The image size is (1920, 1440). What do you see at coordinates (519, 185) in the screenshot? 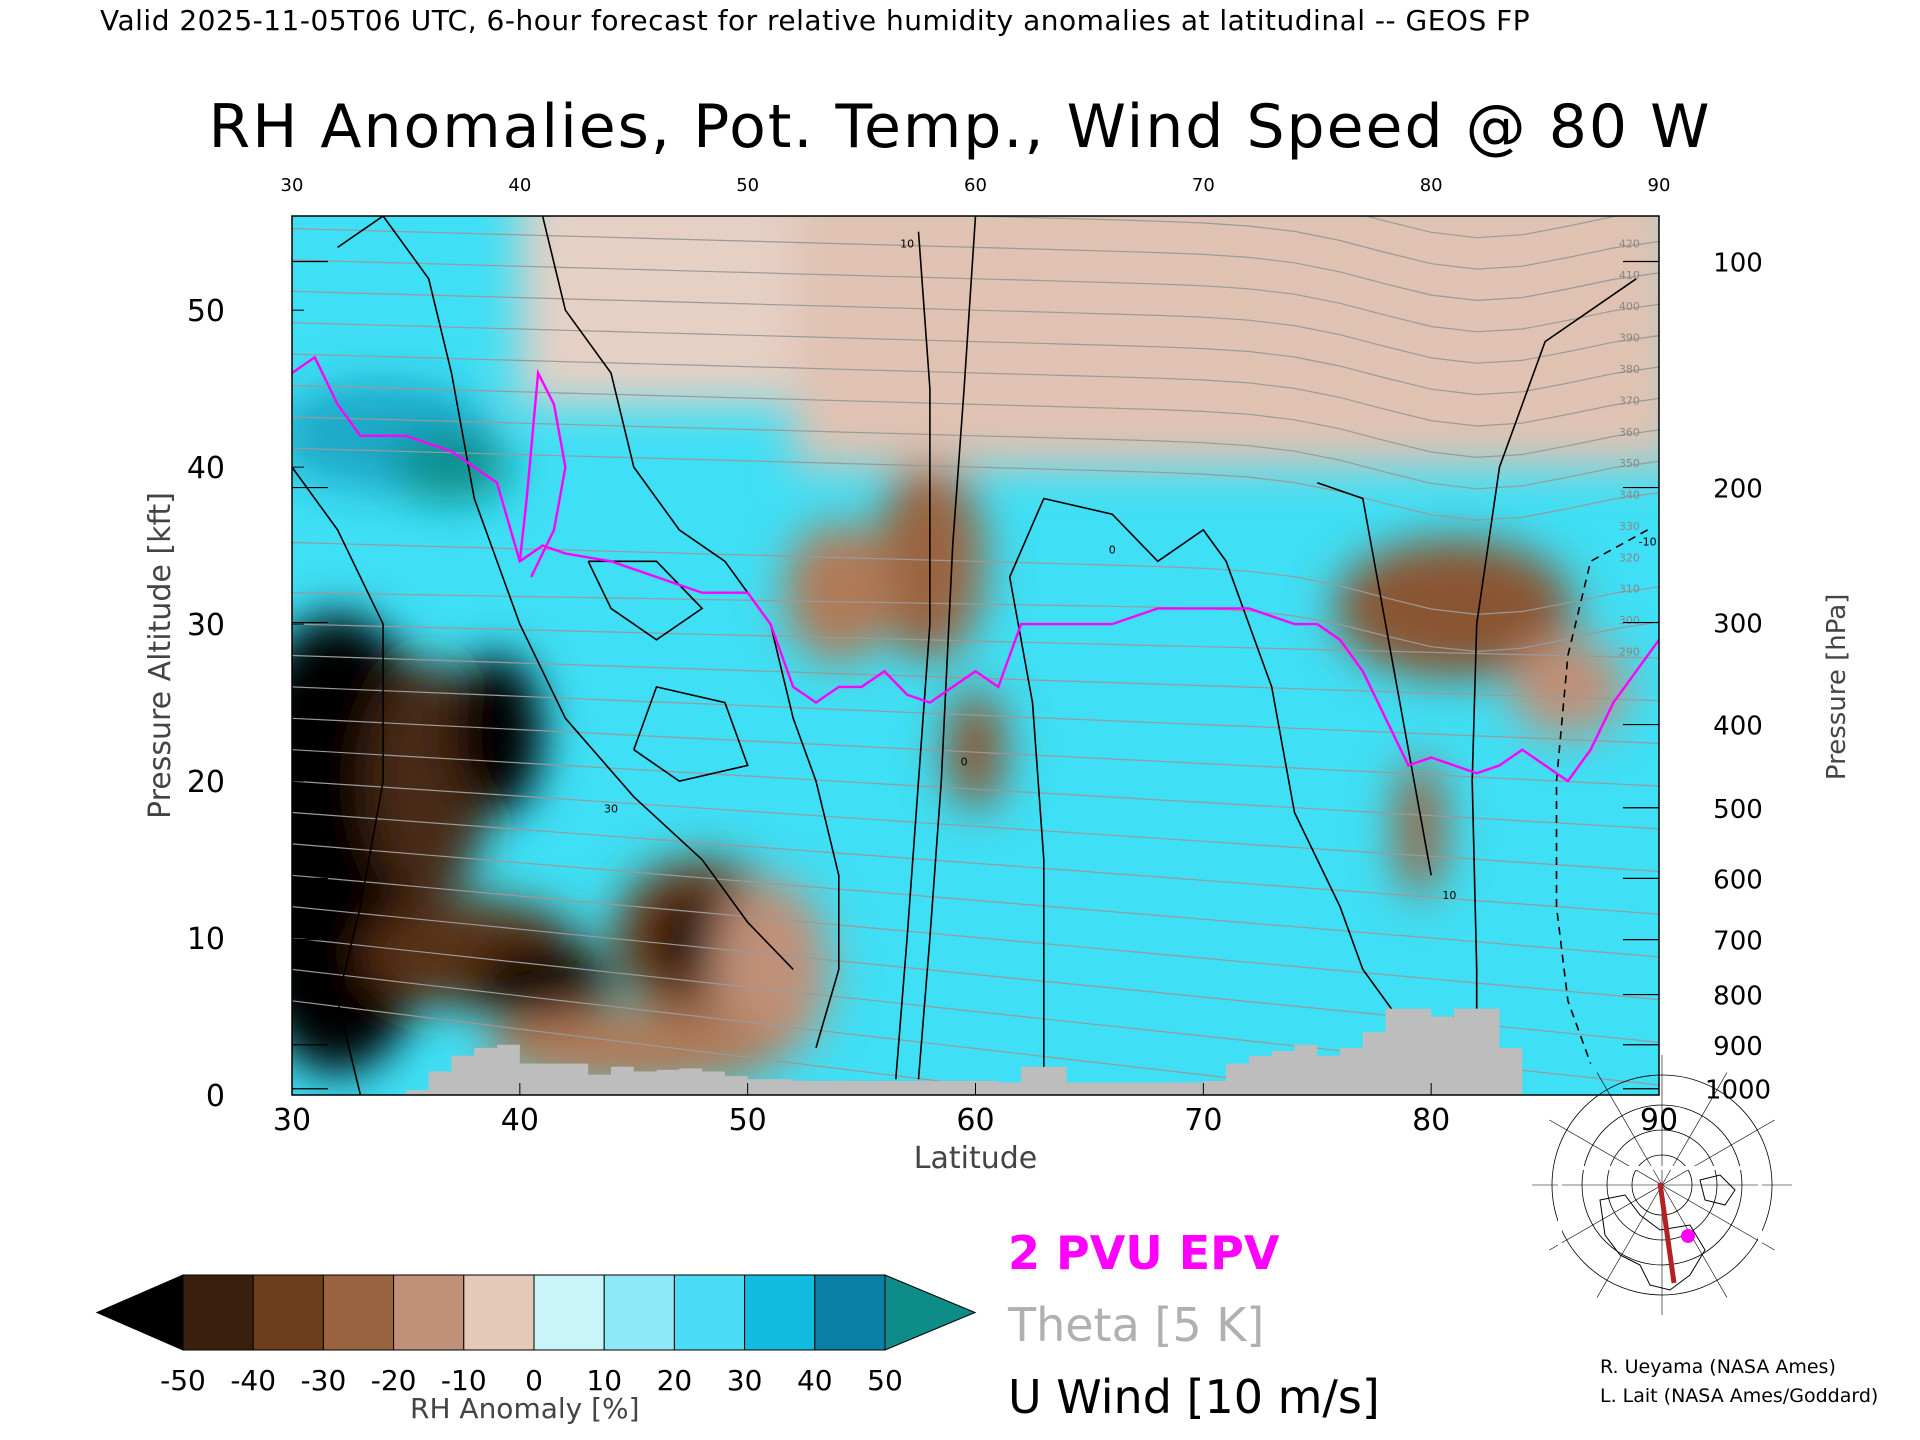
I see `top-x-tick-label: 40` at bounding box center [519, 185].